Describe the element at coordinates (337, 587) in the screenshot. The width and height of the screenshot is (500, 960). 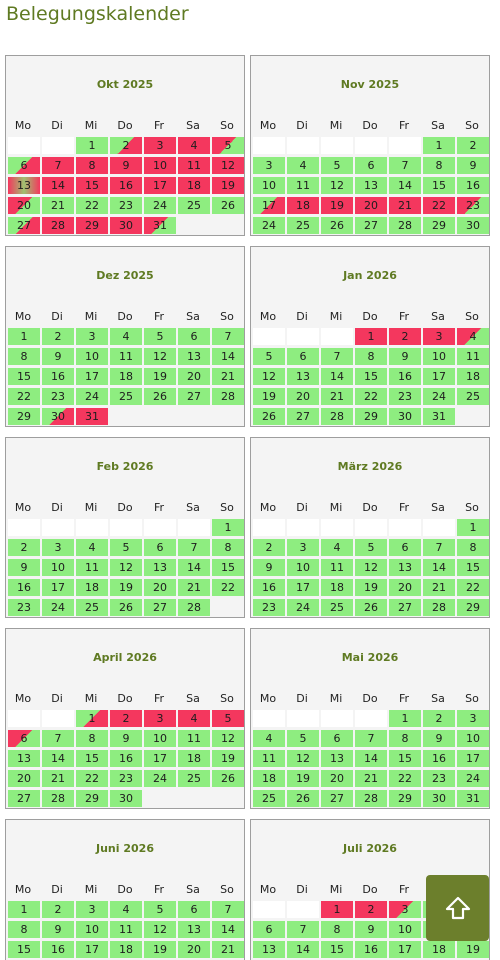
I see `day-cell: 18` at that location.